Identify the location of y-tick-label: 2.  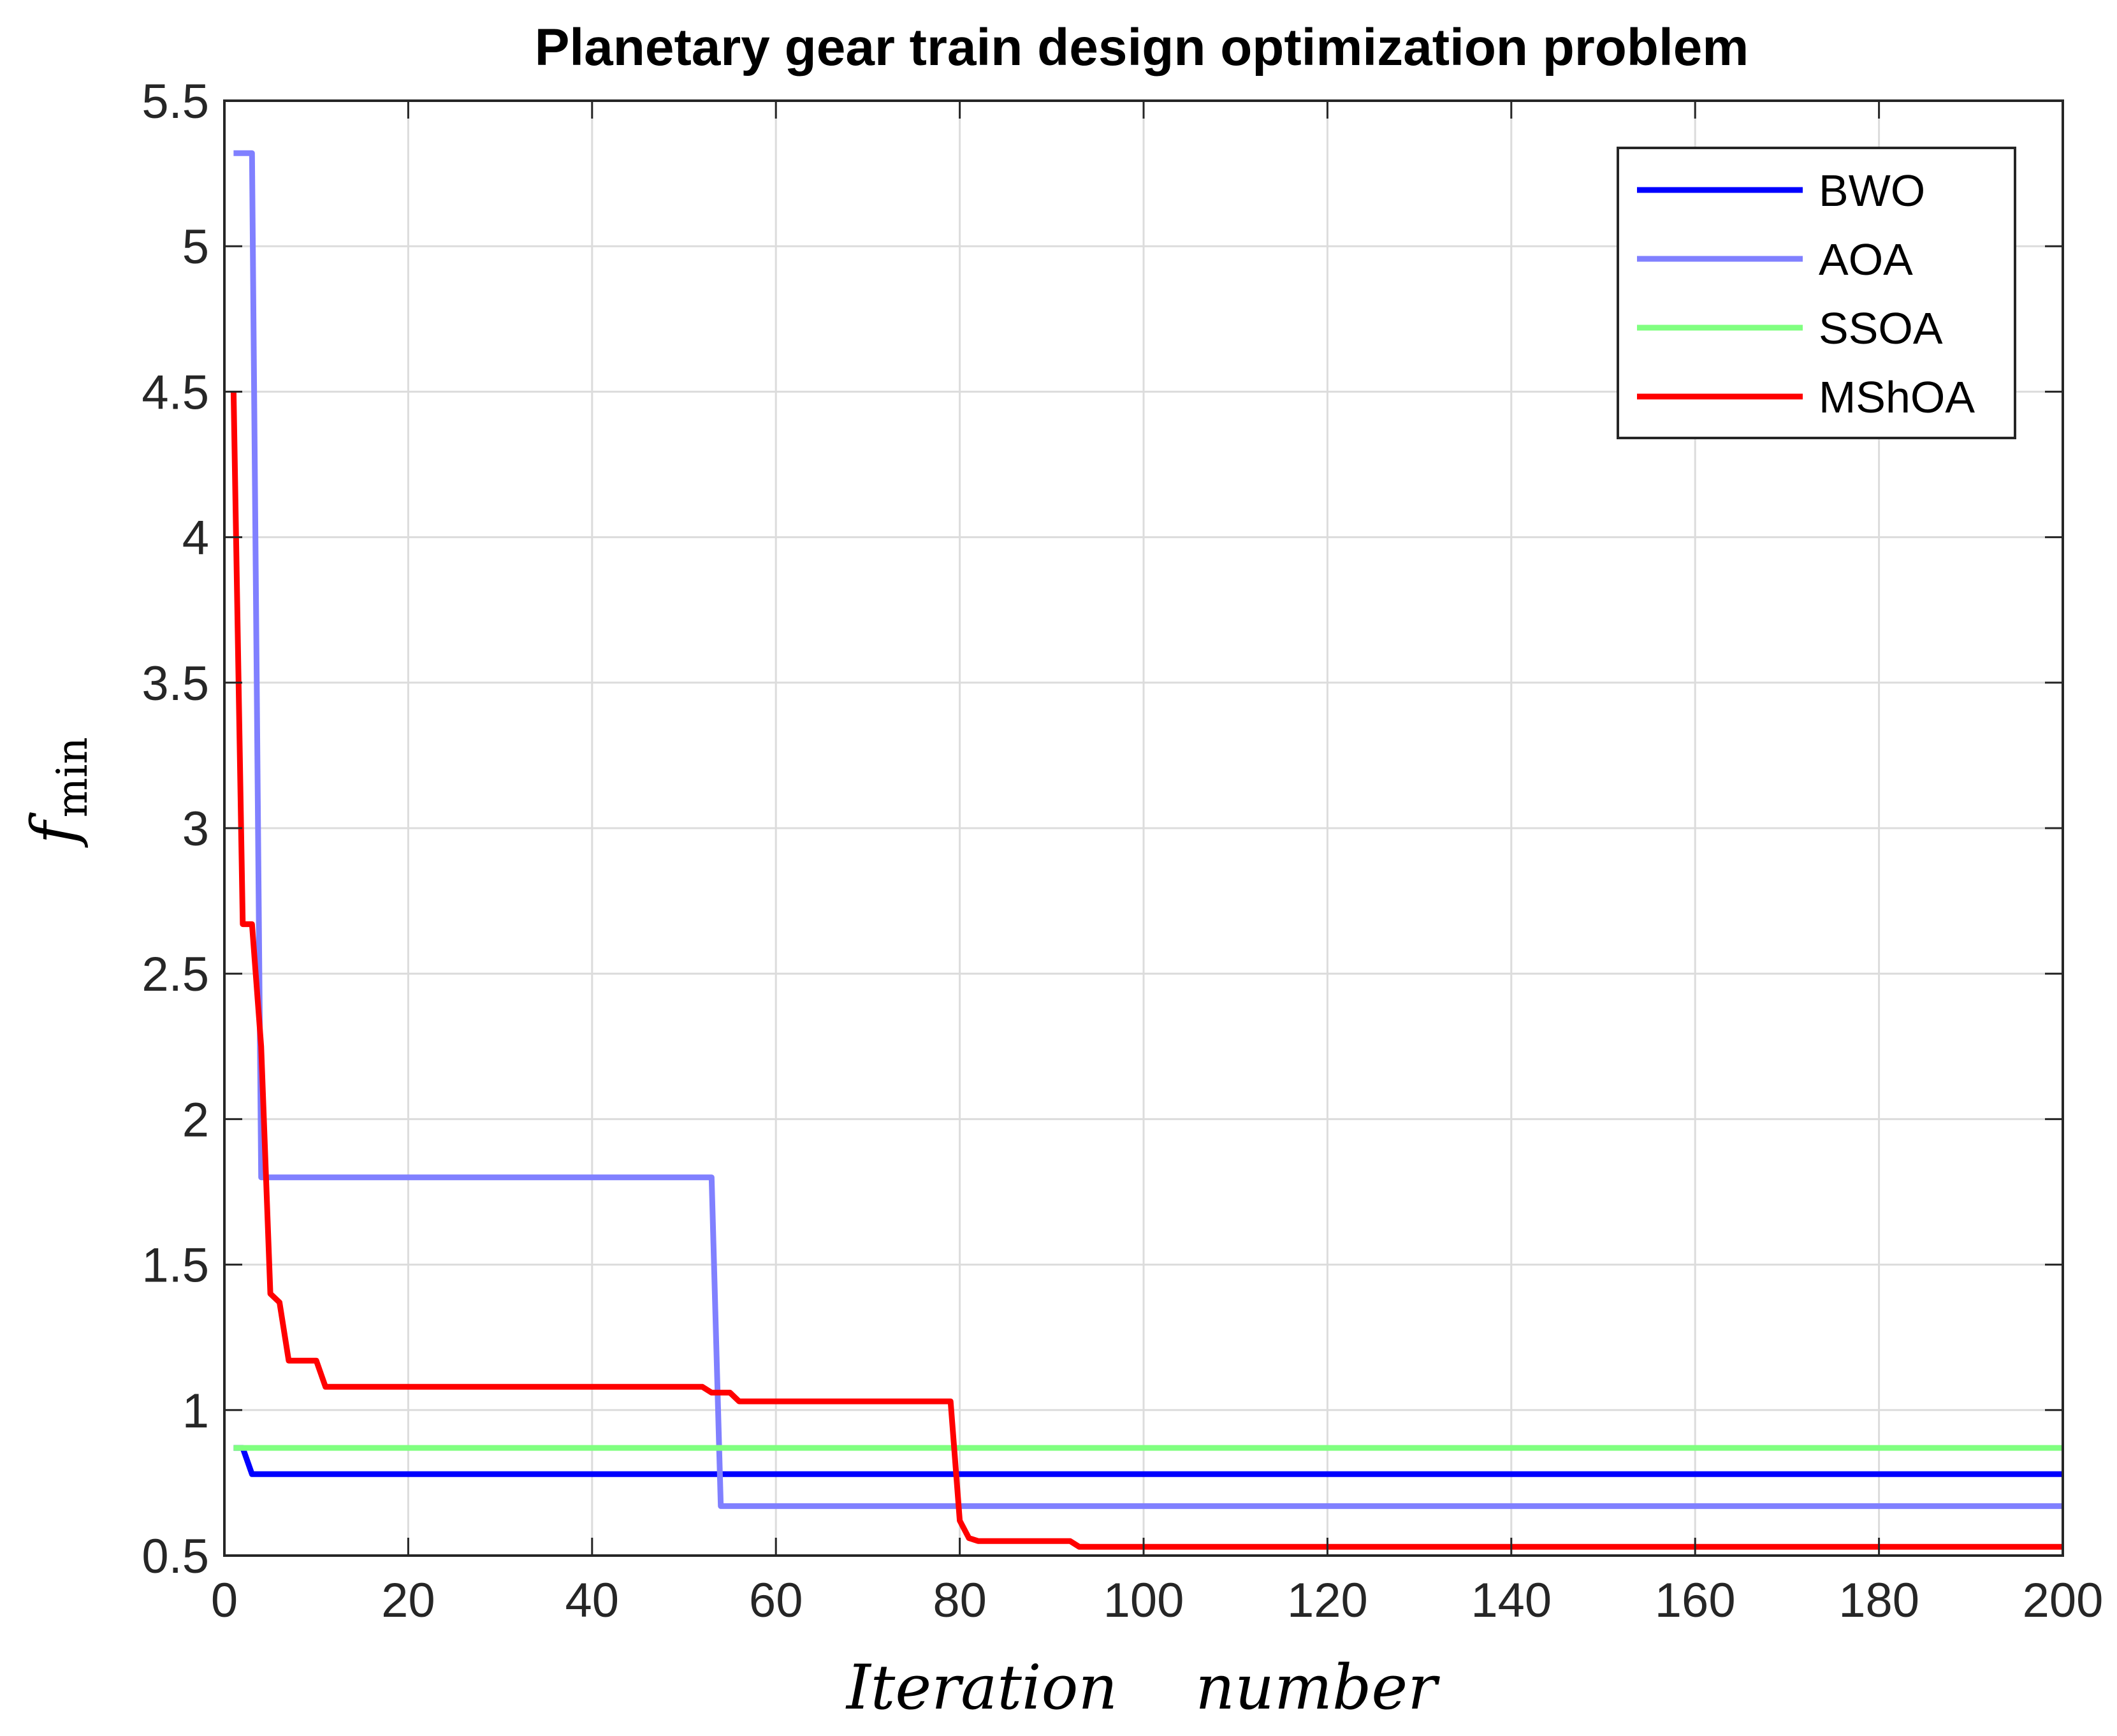
(195, 1120).